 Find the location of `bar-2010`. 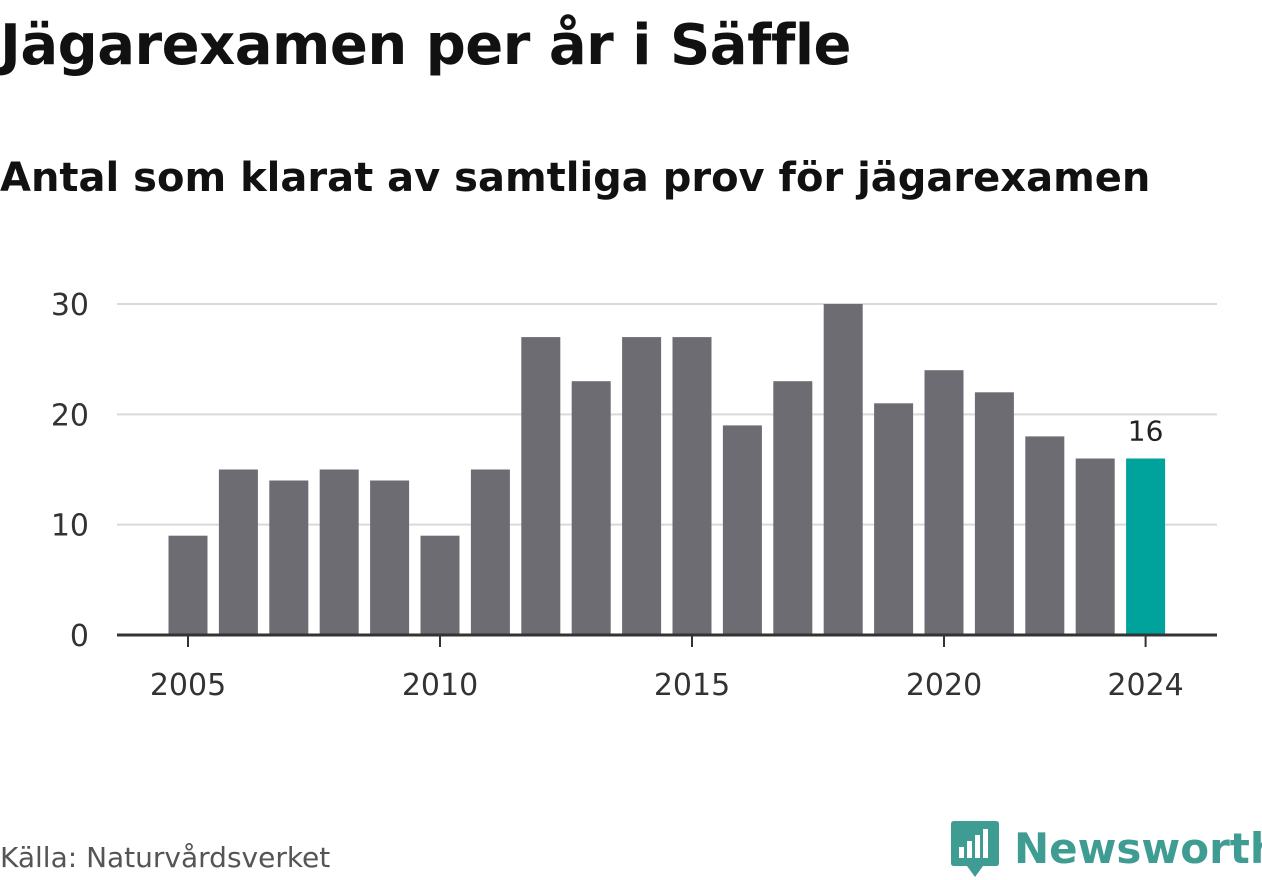

bar-2010 is located at coordinates (440, 585).